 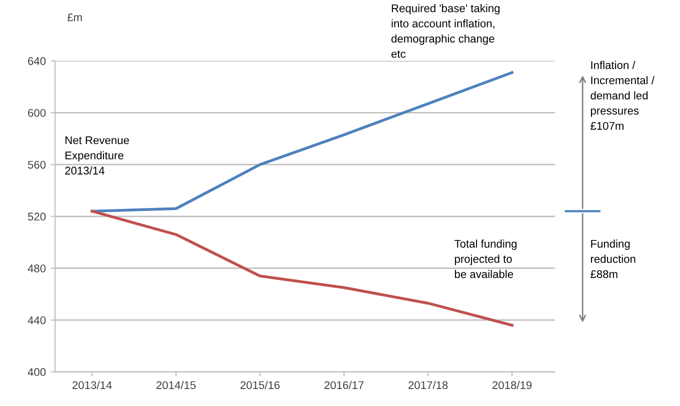 I want to click on x-tick-label: 2018/19, so click(x=512, y=385).